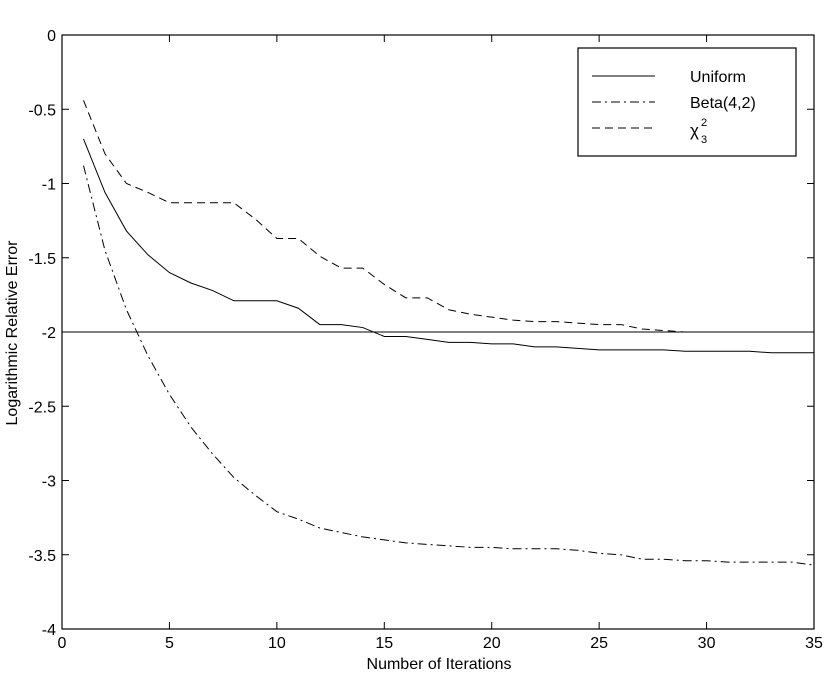  I want to click on legend-box, so click(687, 102).